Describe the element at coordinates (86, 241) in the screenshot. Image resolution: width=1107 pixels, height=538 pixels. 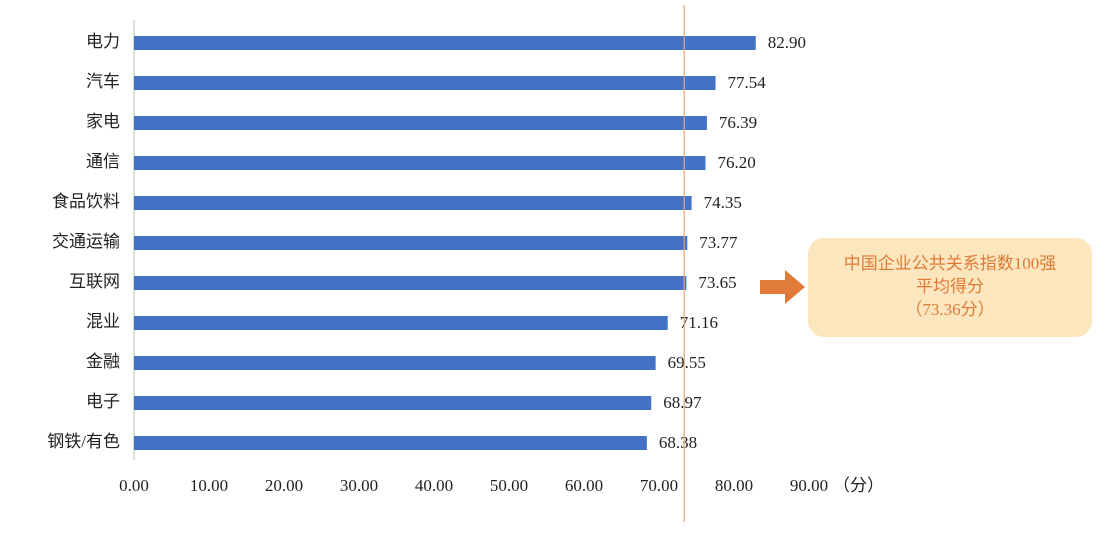
I see `y-tick-label: 交通运输` at that location.